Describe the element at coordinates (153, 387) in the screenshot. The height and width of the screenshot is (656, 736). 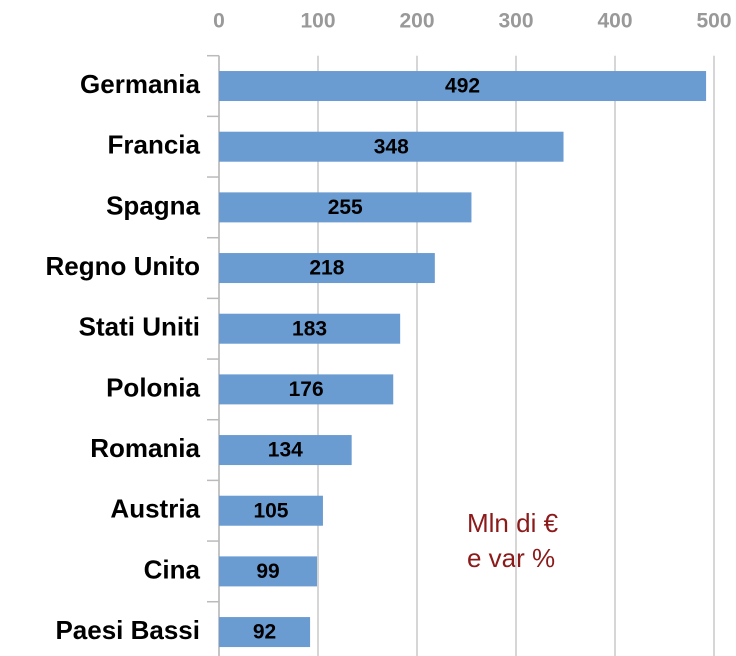
I see `y-tick-label: Polonia` at that location.